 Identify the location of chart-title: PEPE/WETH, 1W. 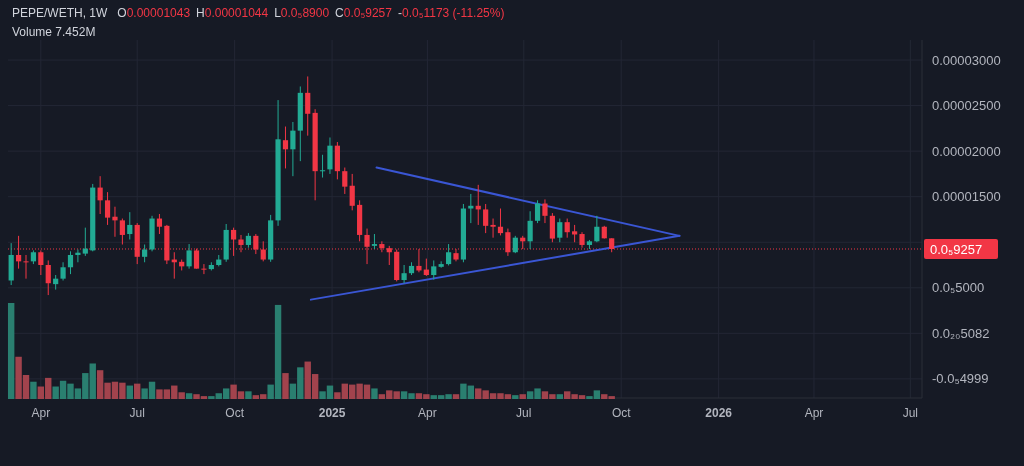
(60, 13).